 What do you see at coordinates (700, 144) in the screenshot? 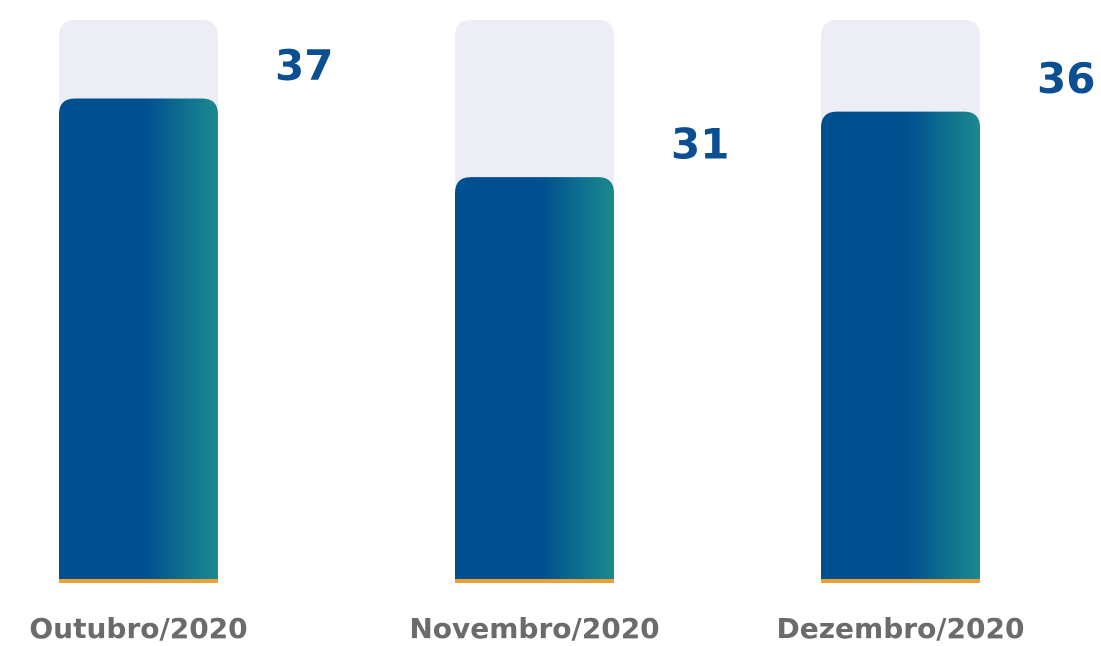
I see `value-label: 31` at bounding box center [700, 144].